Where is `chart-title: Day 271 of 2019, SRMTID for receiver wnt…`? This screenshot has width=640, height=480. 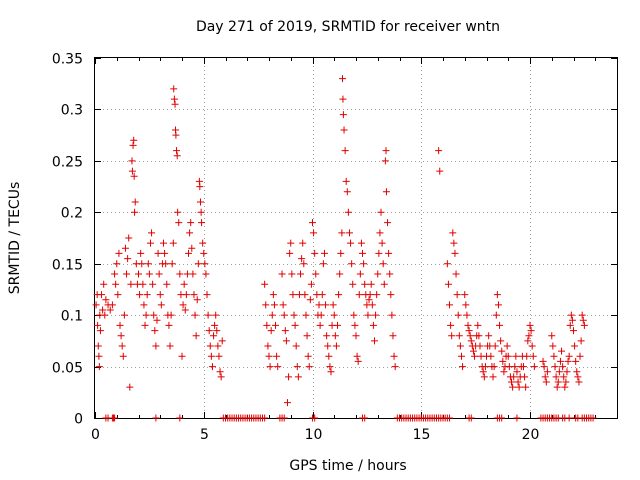 chart-title: Day 271 of 2019, SRMTID for receiver wnt… is located at coordinates (348, 27).